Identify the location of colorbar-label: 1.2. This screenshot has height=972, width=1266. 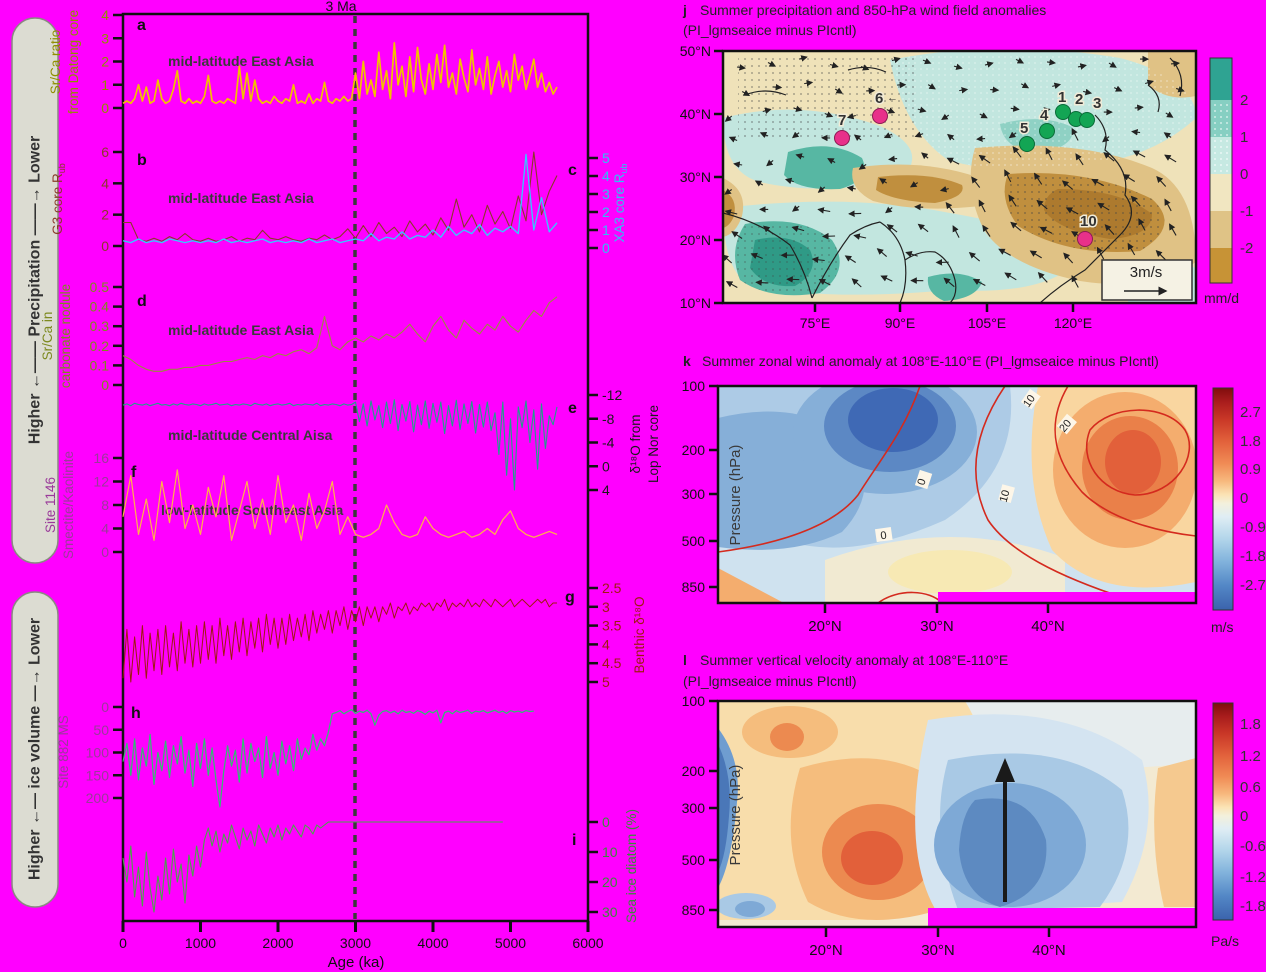
(1250, 756).